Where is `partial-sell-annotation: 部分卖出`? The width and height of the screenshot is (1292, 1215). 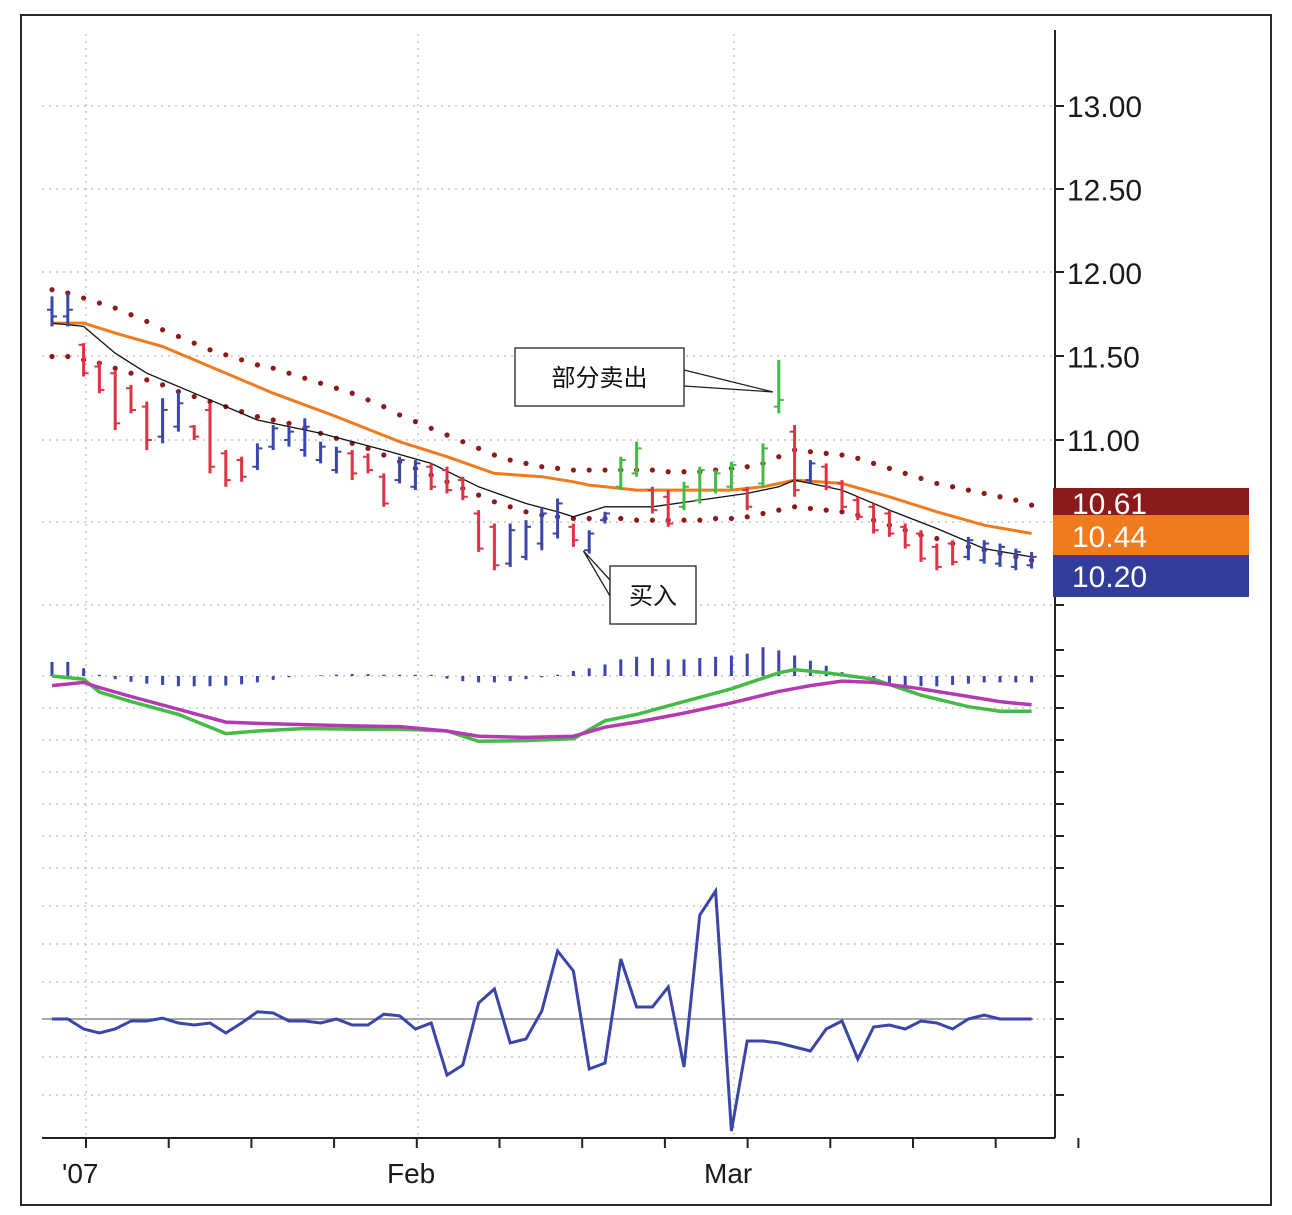 partial-sell-annotation: 部分卖出 is located at coordinates (643, 377).